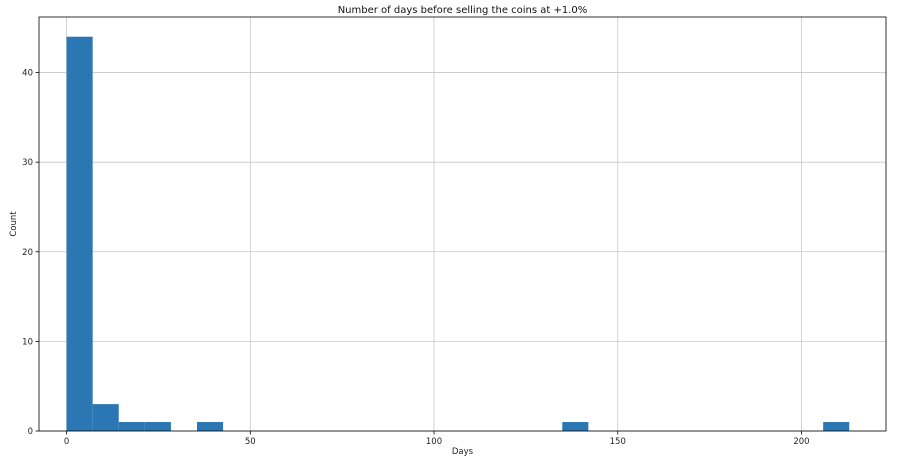  I want to click on x-tick-label: 0, so click(66, 442).